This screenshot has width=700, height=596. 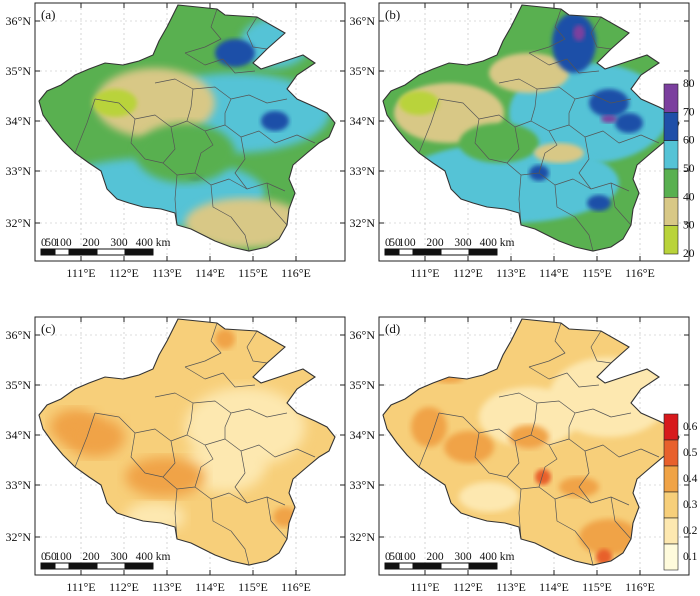 What do you see at coordinates (690, 427) in the screenshot?
I see `colorbar-tick-label: 0.6` at bounding box center [690, 427].